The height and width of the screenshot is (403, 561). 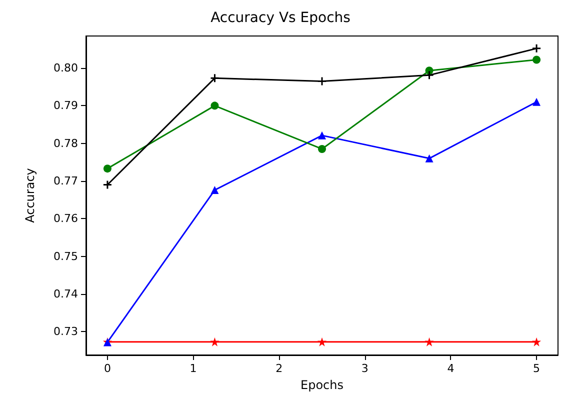 I want to click on x-tick-label: 2, so click(x=279, y=368).